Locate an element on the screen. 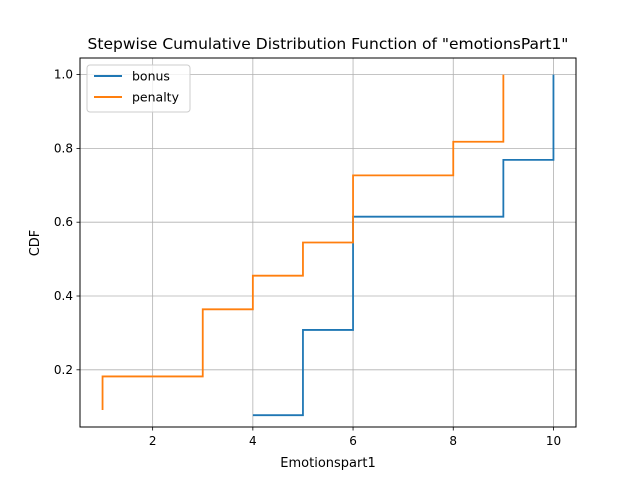  y-tick-label: 0.4 is located at coordinates (63, 296).